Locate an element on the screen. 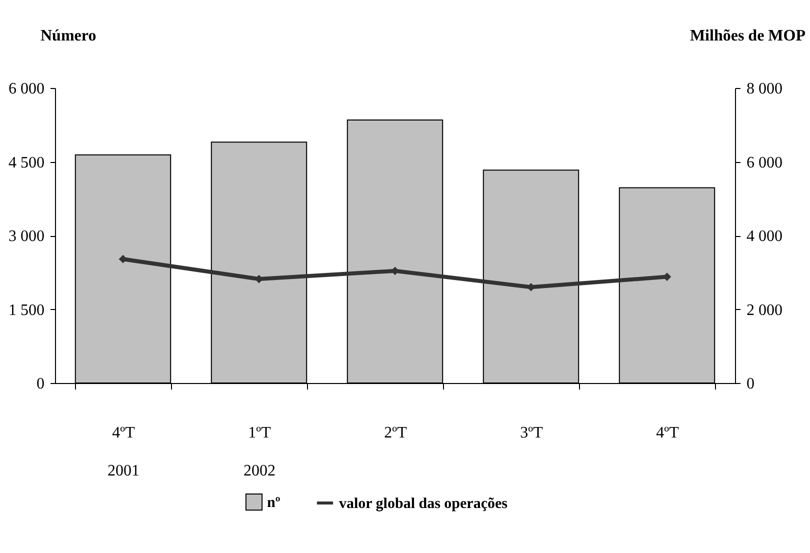 This screenshot has height=553, width=810. category-label: 1ºT 2002 is located at coordinates (260, 452).